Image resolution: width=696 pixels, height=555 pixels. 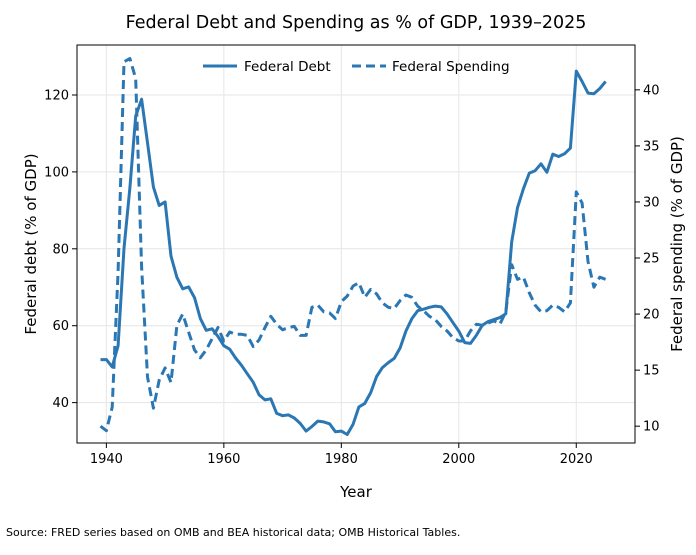 What do you see at coordinates (651, 259) in the screenshot?
I see `right-tick-label: 25` at bounding box center [651, 259].